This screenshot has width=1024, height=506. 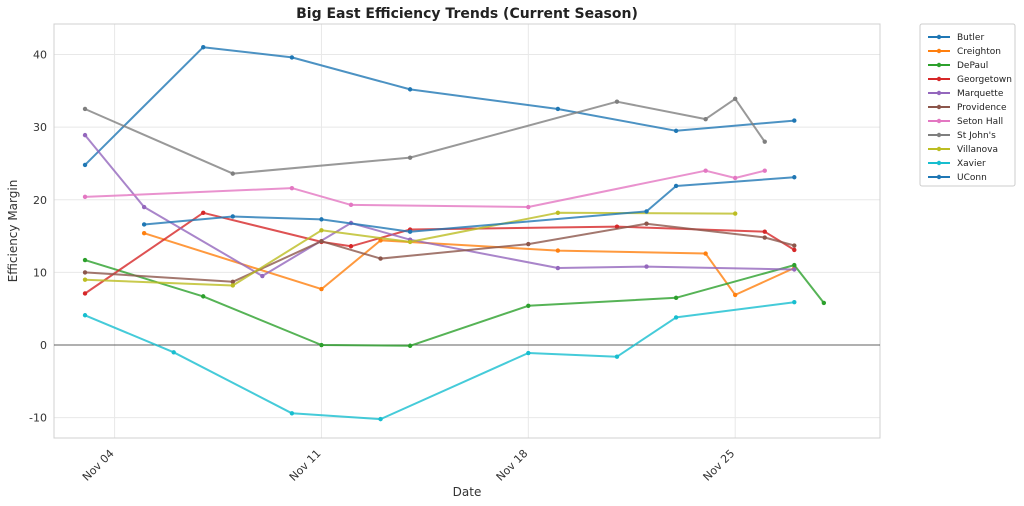 I want to click on legend-item: Marquette, so click(x=966, y=94).